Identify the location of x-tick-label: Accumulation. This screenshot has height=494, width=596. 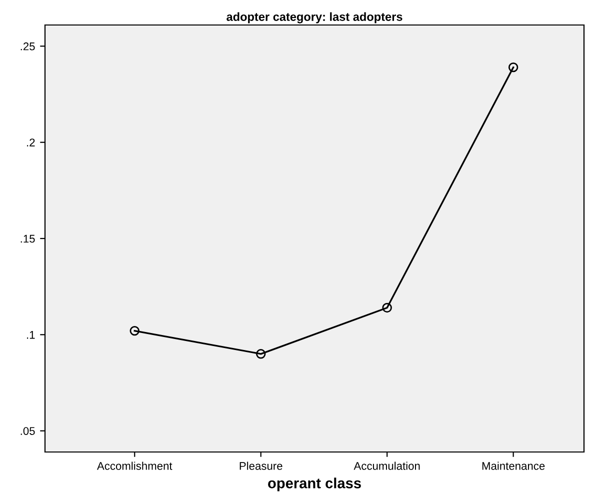
(387, 466).